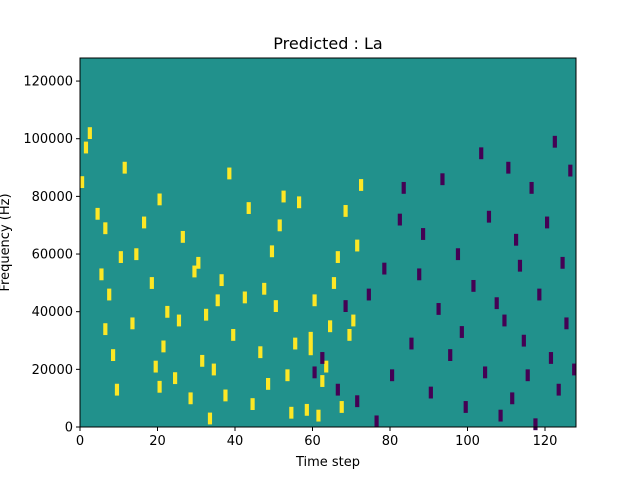  Describe the element at coordinates (69, 428) in the screenshot. I see `y-tick-label: 0` at that location.